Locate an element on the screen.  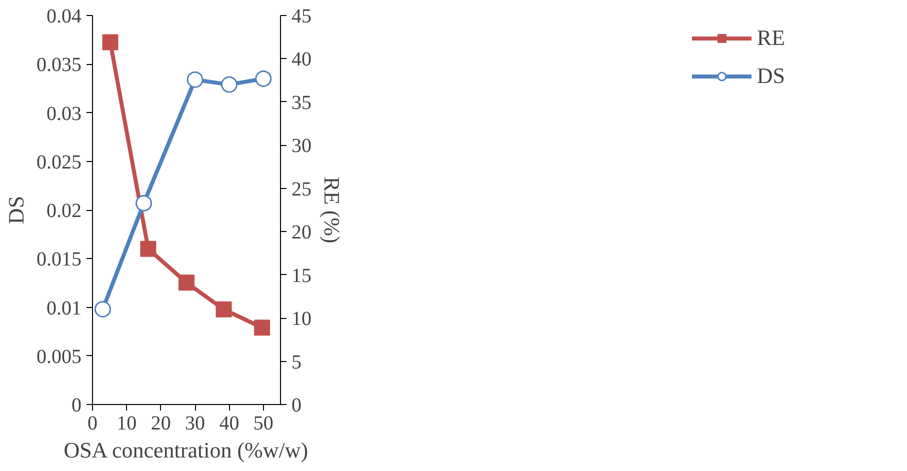
y2-tick-label: 40 is located at coordinates (302, 59).